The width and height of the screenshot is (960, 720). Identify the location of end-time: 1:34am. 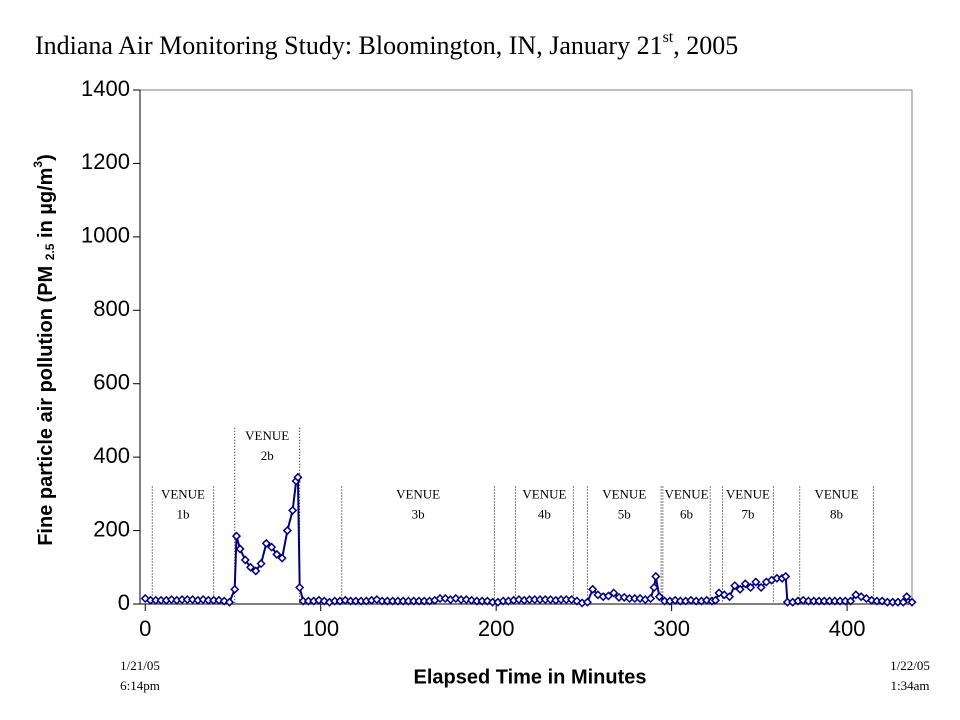
(910, 685).